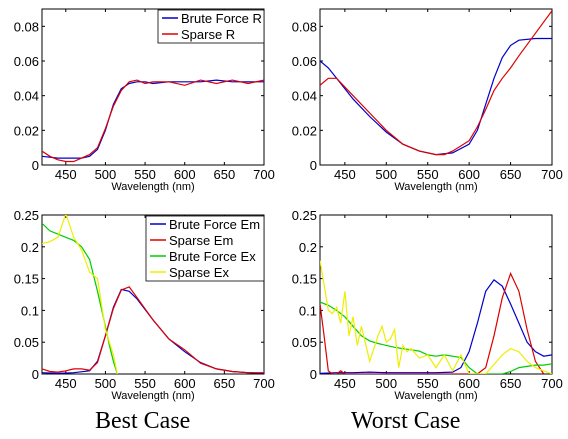 The width and height of the screenshot is (568, 439). Describe the element at coordinates (221, 18) in the screenshot. I see `legend-entry: Brute Force R` at that location.